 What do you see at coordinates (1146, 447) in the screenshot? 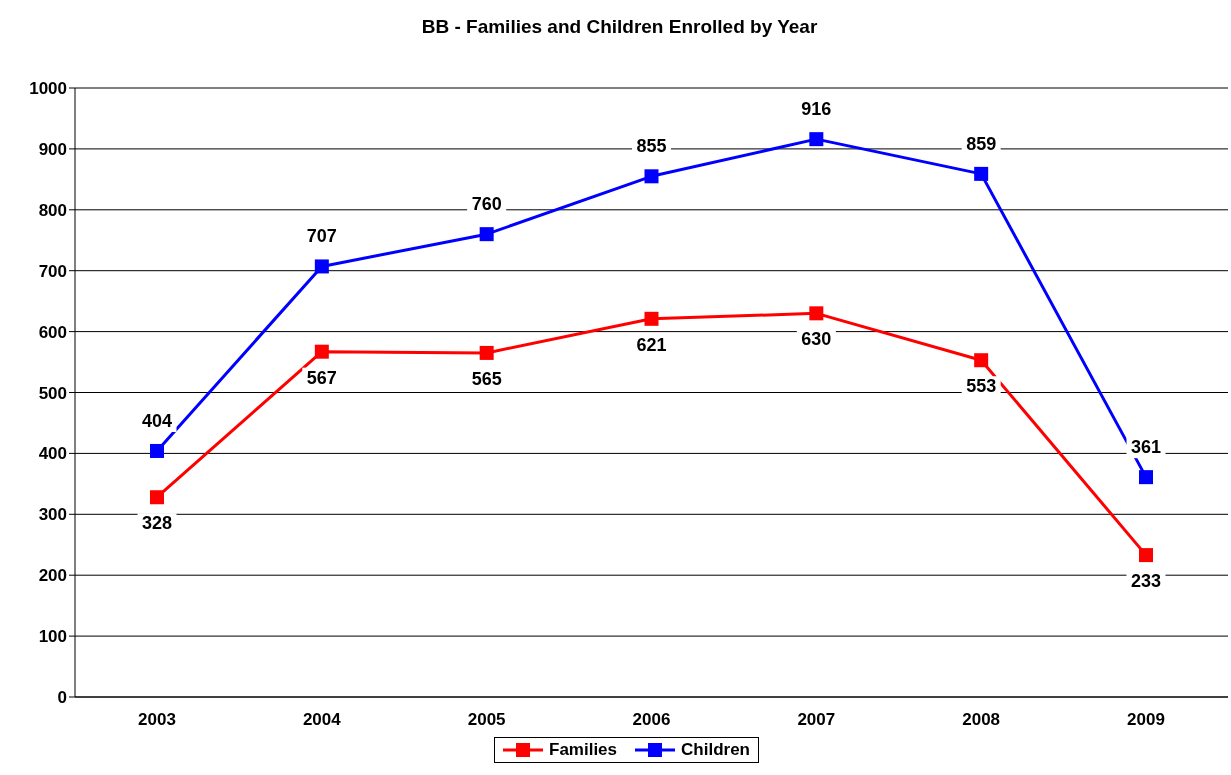
I see `data-label: 361` at bounding box center [1146, 447].